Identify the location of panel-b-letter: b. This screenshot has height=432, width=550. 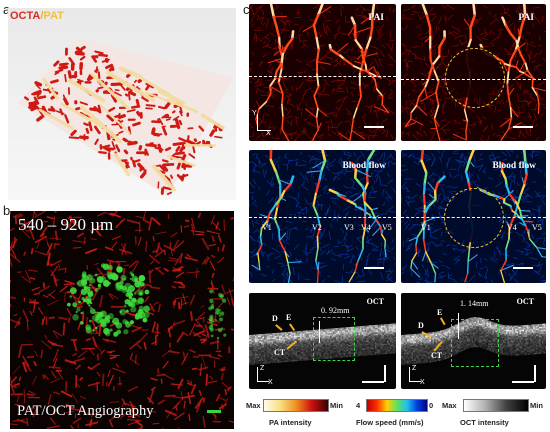
(7, 210).